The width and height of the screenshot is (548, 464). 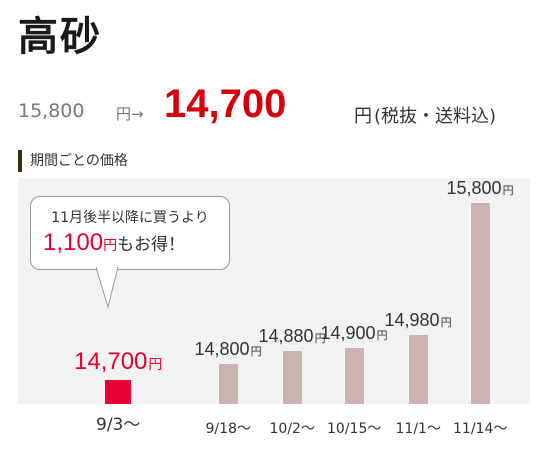 I want to click on bar-value-unit-2: 円, so click(x=256, y=351).